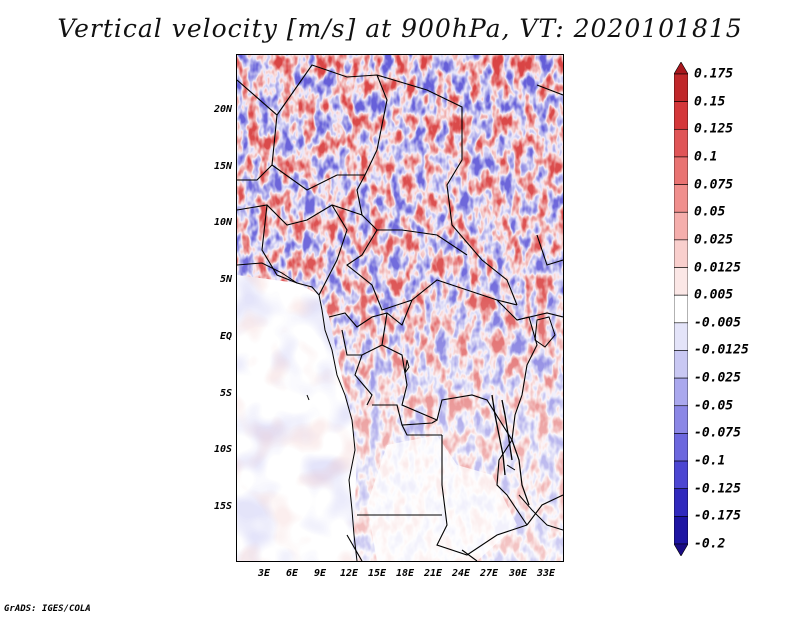  Describe the element at coordinates (320, 573) in the screenshot. I see `lon-label-9e: 9E` at that location.